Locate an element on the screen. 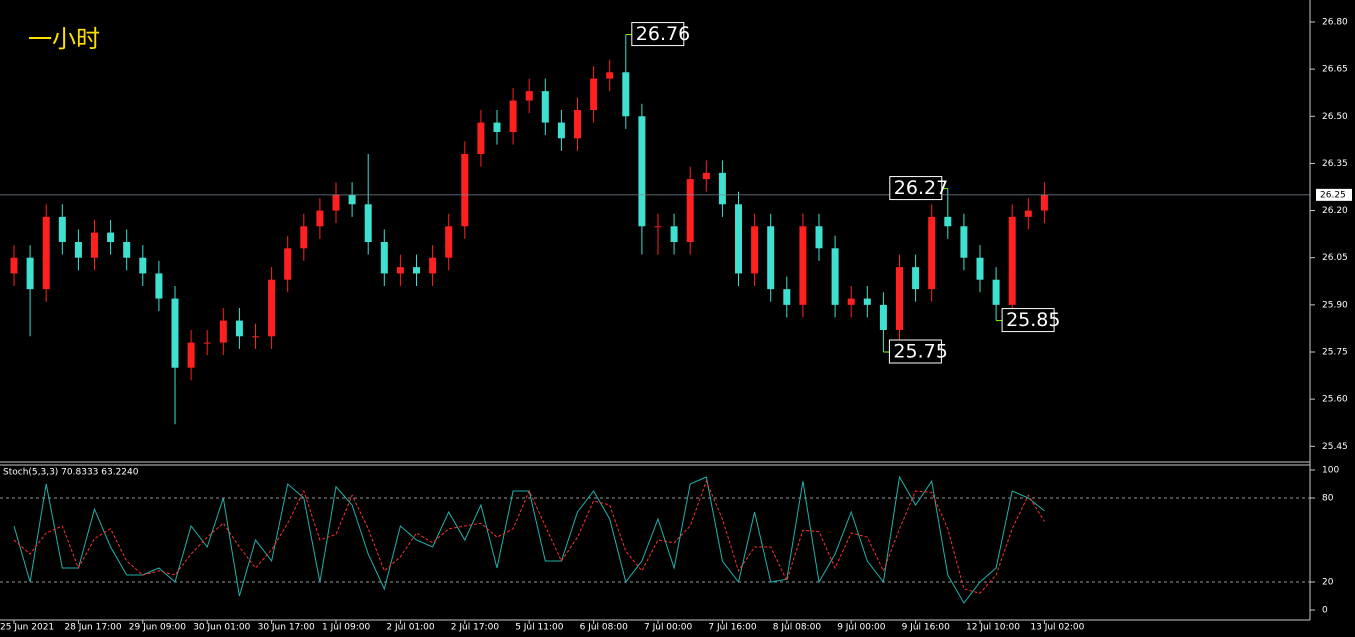 The height and width of the screenshot is (637, 1355). y-tick-label: 26.65 is located at coordinates (1335, 70).